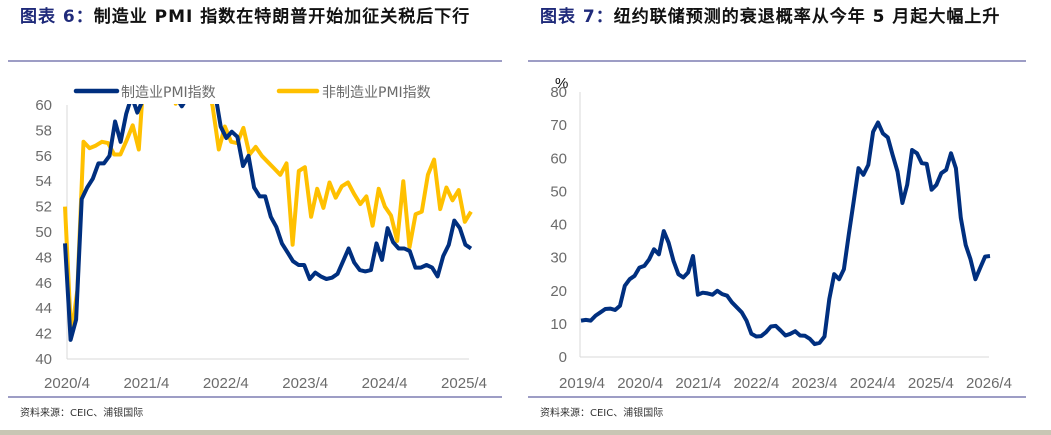 This screenshot has height=435, width=1051. I want to click on legend: 制造业PMI指数 非制造业PMI指数, so click(252, 93).